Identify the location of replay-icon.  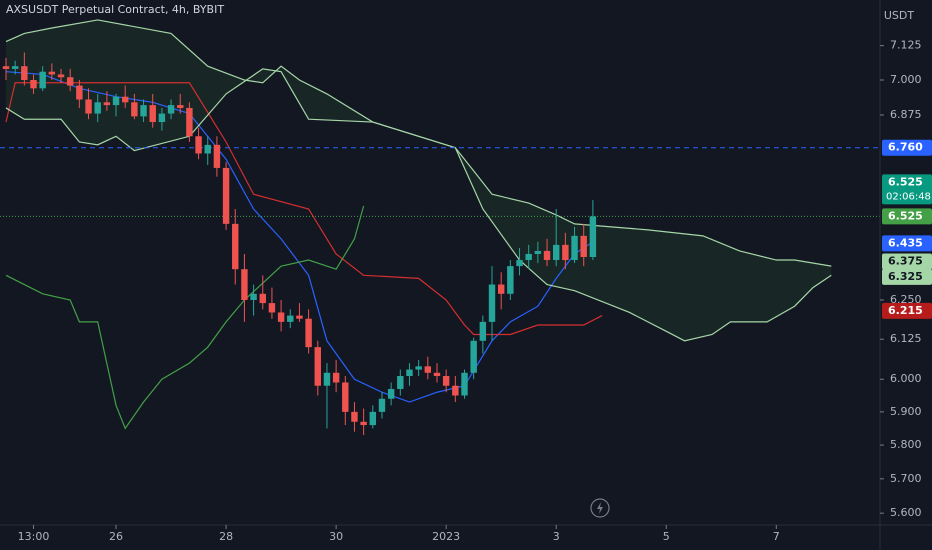
(600, 508).